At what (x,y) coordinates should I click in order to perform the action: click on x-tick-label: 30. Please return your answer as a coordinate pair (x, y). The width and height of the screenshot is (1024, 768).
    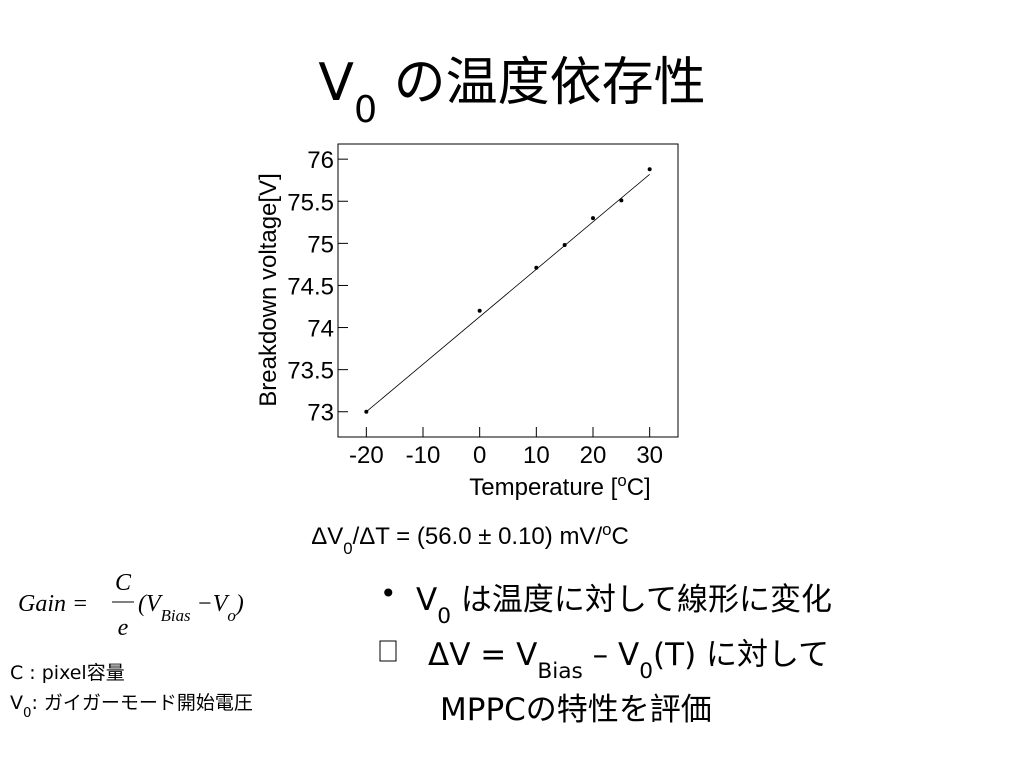
    Looking at the image, I should click on (649, 455).